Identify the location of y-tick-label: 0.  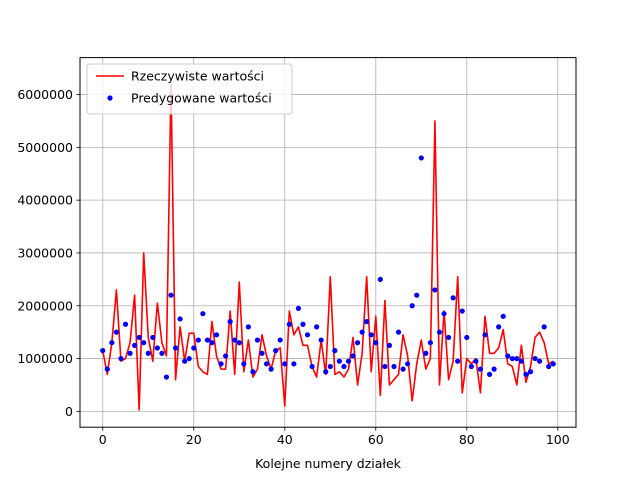
(69, 411).